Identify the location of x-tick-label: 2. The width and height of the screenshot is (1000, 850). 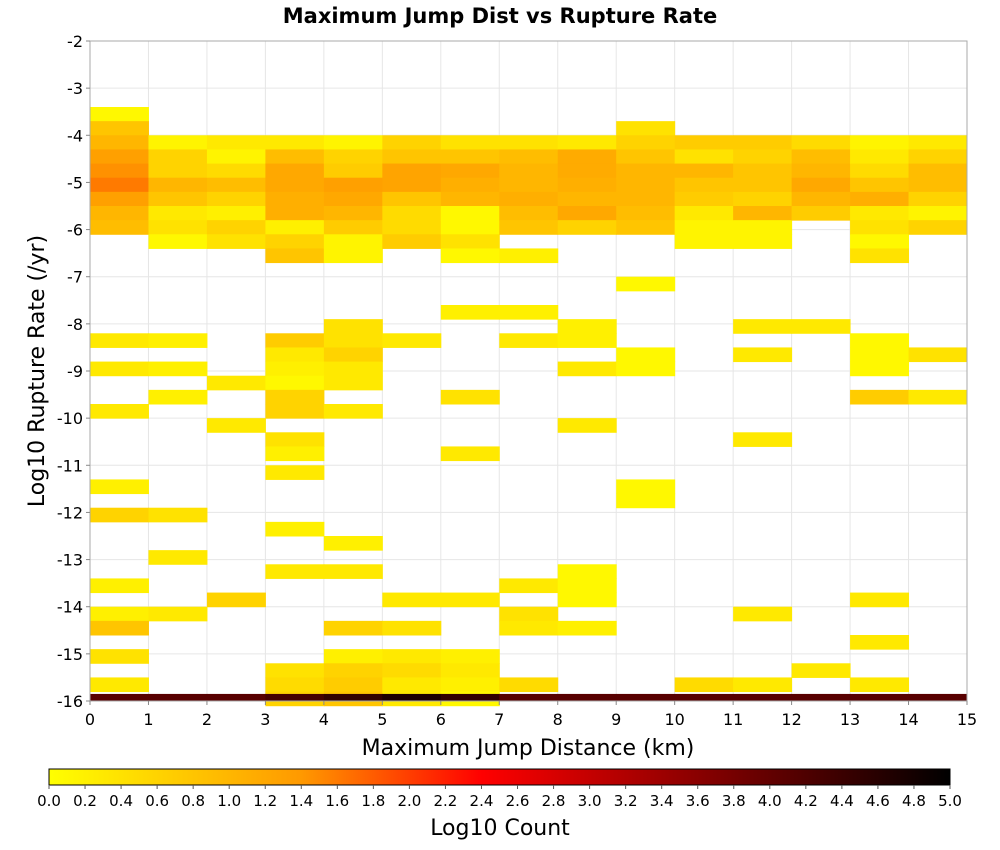
(207, 719).